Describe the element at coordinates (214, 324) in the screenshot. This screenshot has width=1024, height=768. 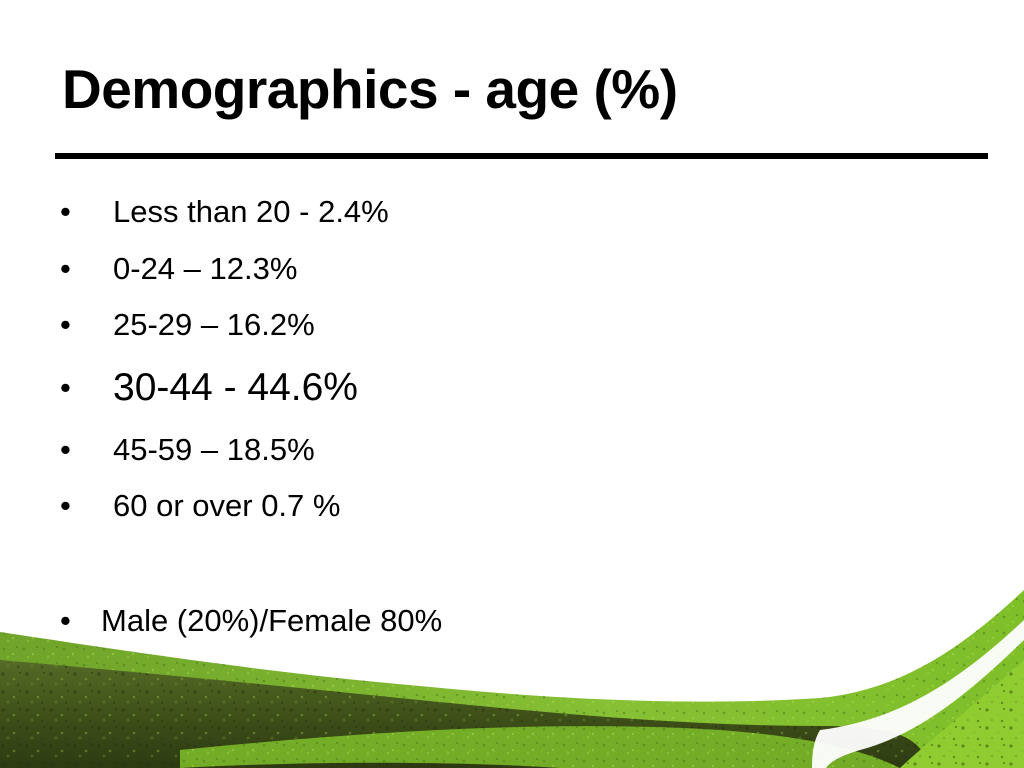
I see `bullet-text: 25-29 – 16.2%` at that location.